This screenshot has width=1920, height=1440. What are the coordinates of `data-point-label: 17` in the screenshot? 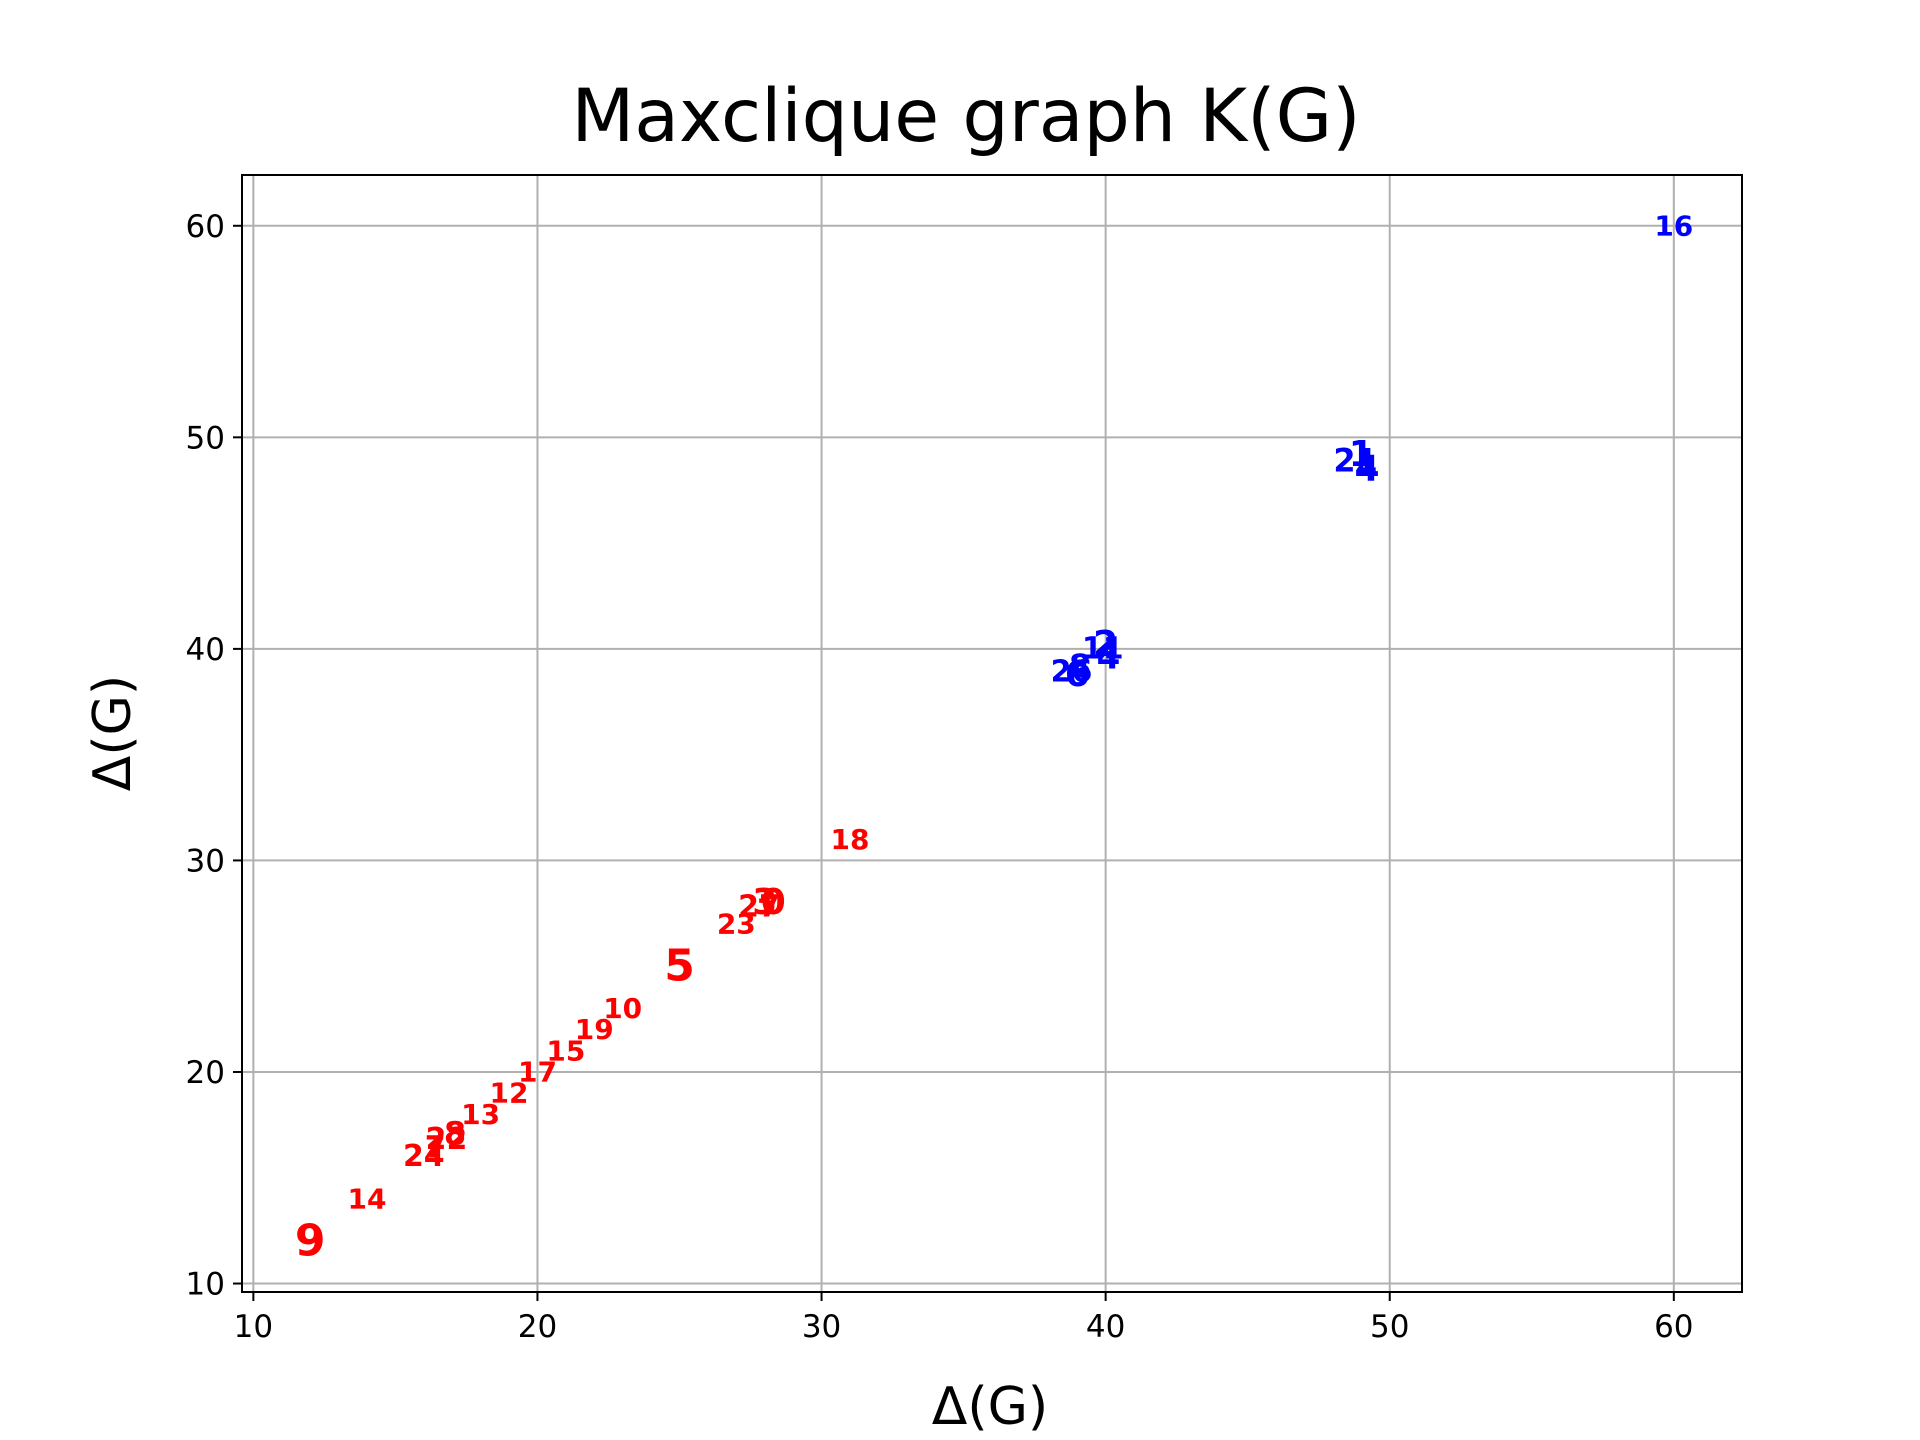 It's located at (537, 1071).